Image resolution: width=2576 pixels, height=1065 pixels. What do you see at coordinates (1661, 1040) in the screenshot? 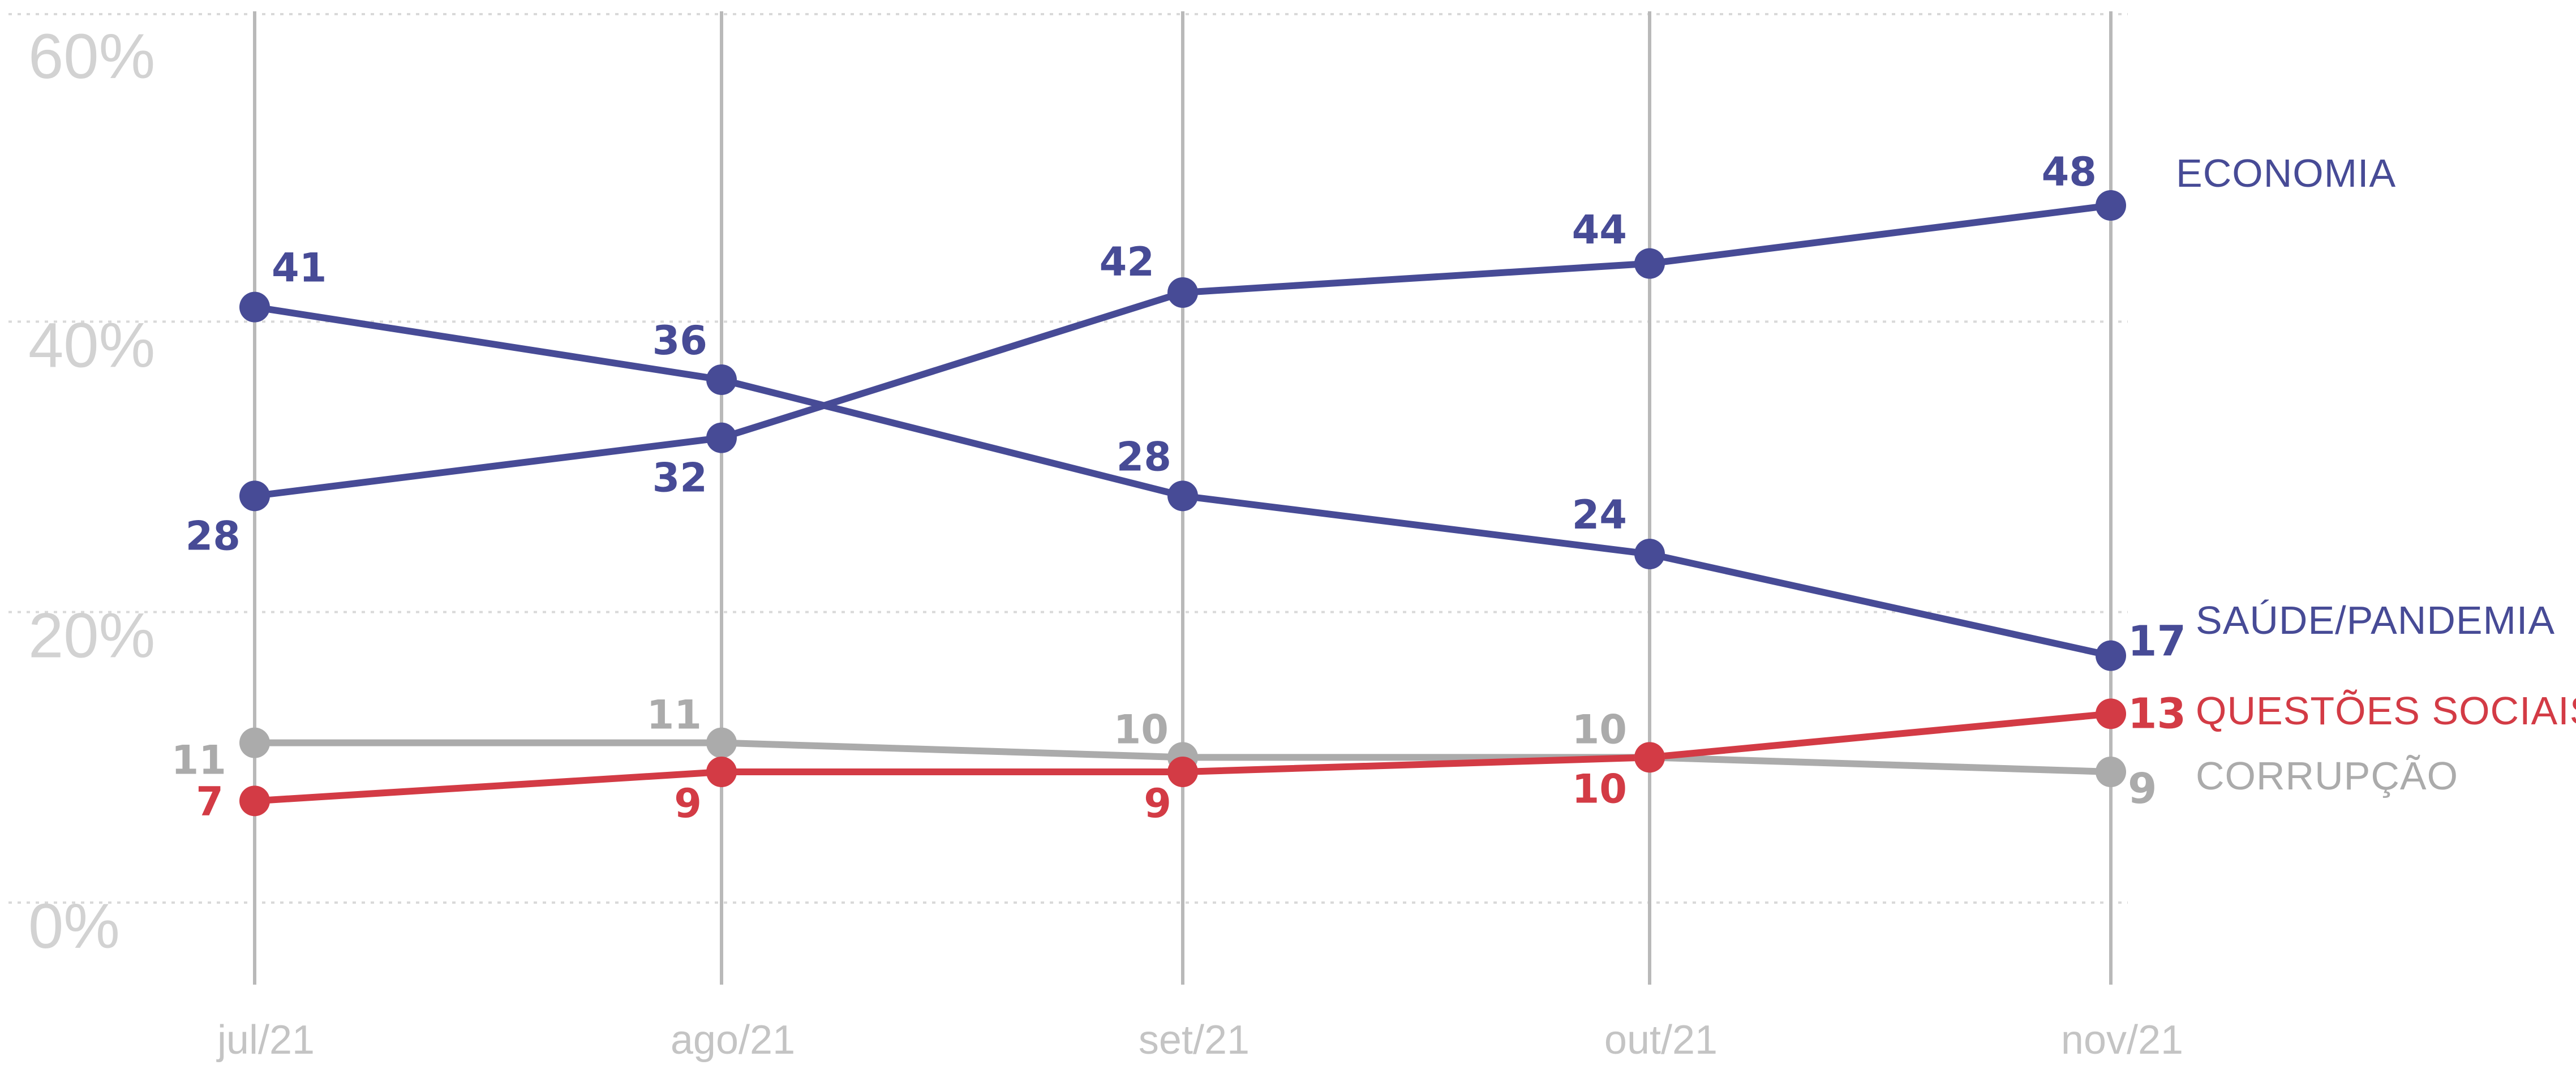
I see `x-tick-label: out/21` at bounding box center [1661, 1040].